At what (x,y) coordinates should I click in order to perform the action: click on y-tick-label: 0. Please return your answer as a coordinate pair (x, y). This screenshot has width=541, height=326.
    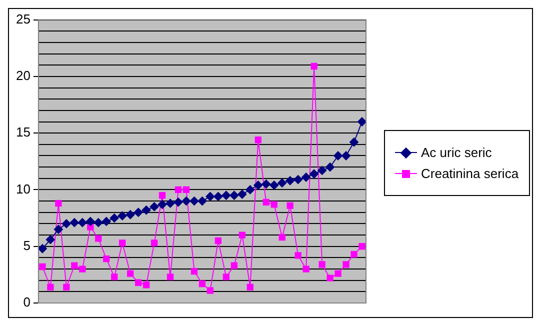
    Looking at the image, I should click on (26, 302).